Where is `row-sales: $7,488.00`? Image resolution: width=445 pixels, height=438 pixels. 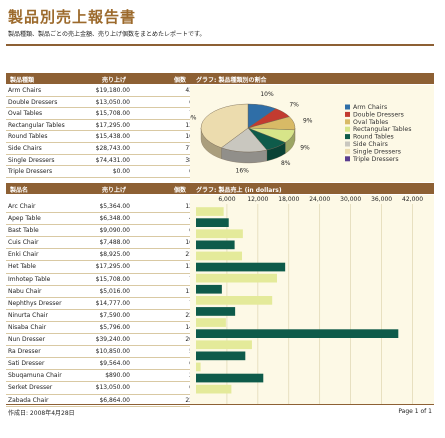 row-sales: $7,488.00 is located at coordinates (114, 243).